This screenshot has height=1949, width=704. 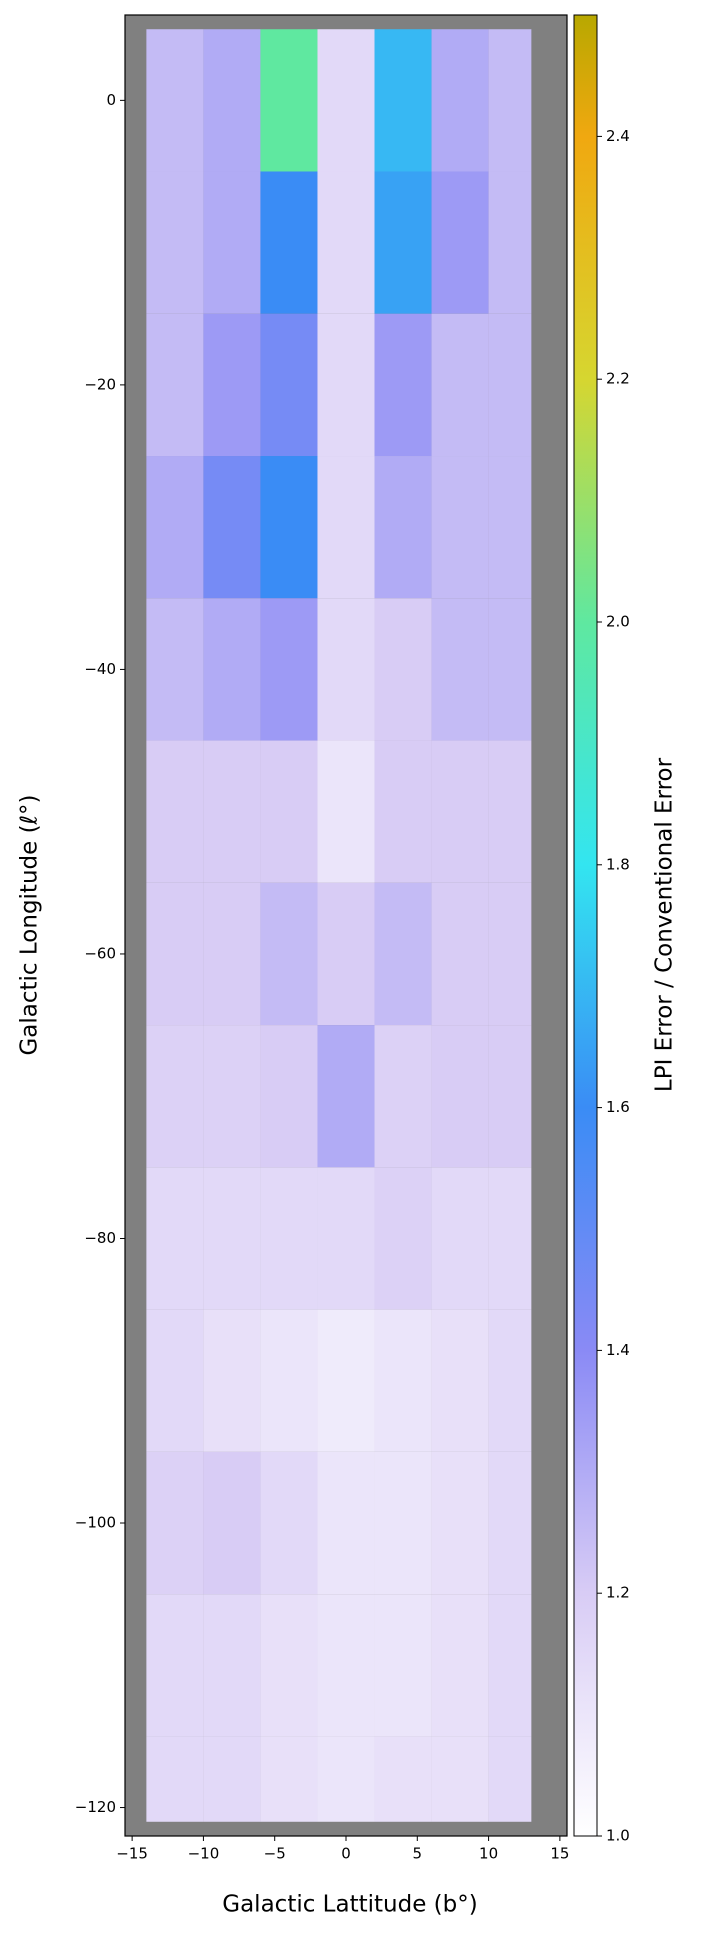 I want to click on colorbar-tick-label: 1.2, so click(x=618, y=1593).